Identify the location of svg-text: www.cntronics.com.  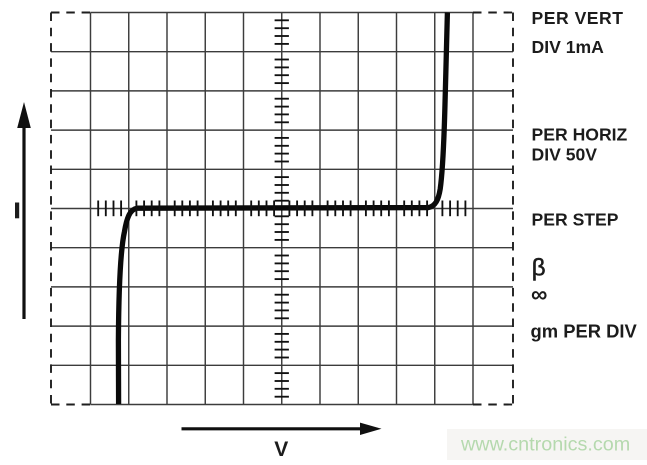
(545, 445).